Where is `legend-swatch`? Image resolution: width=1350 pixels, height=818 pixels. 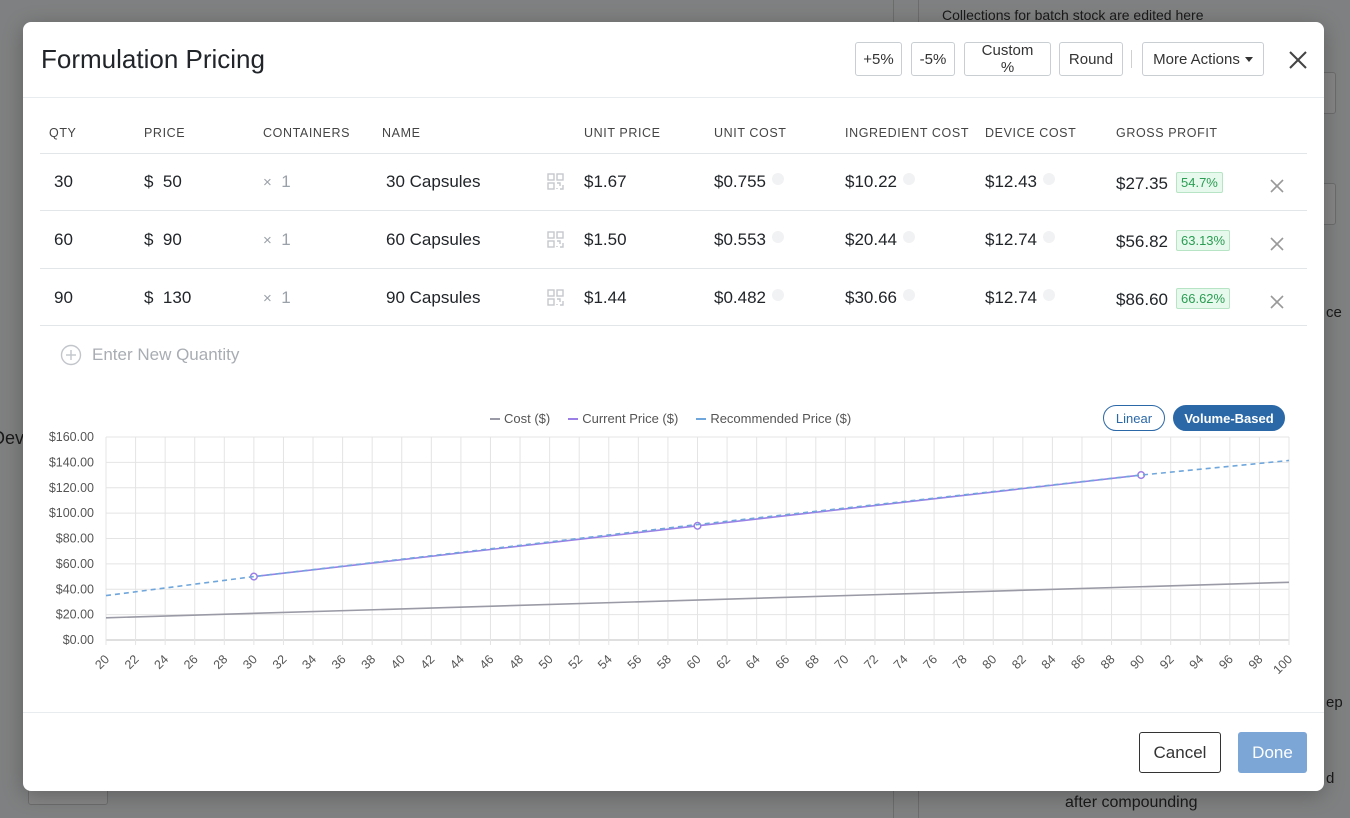
legend-swatch is located at coordinates (701, 418).